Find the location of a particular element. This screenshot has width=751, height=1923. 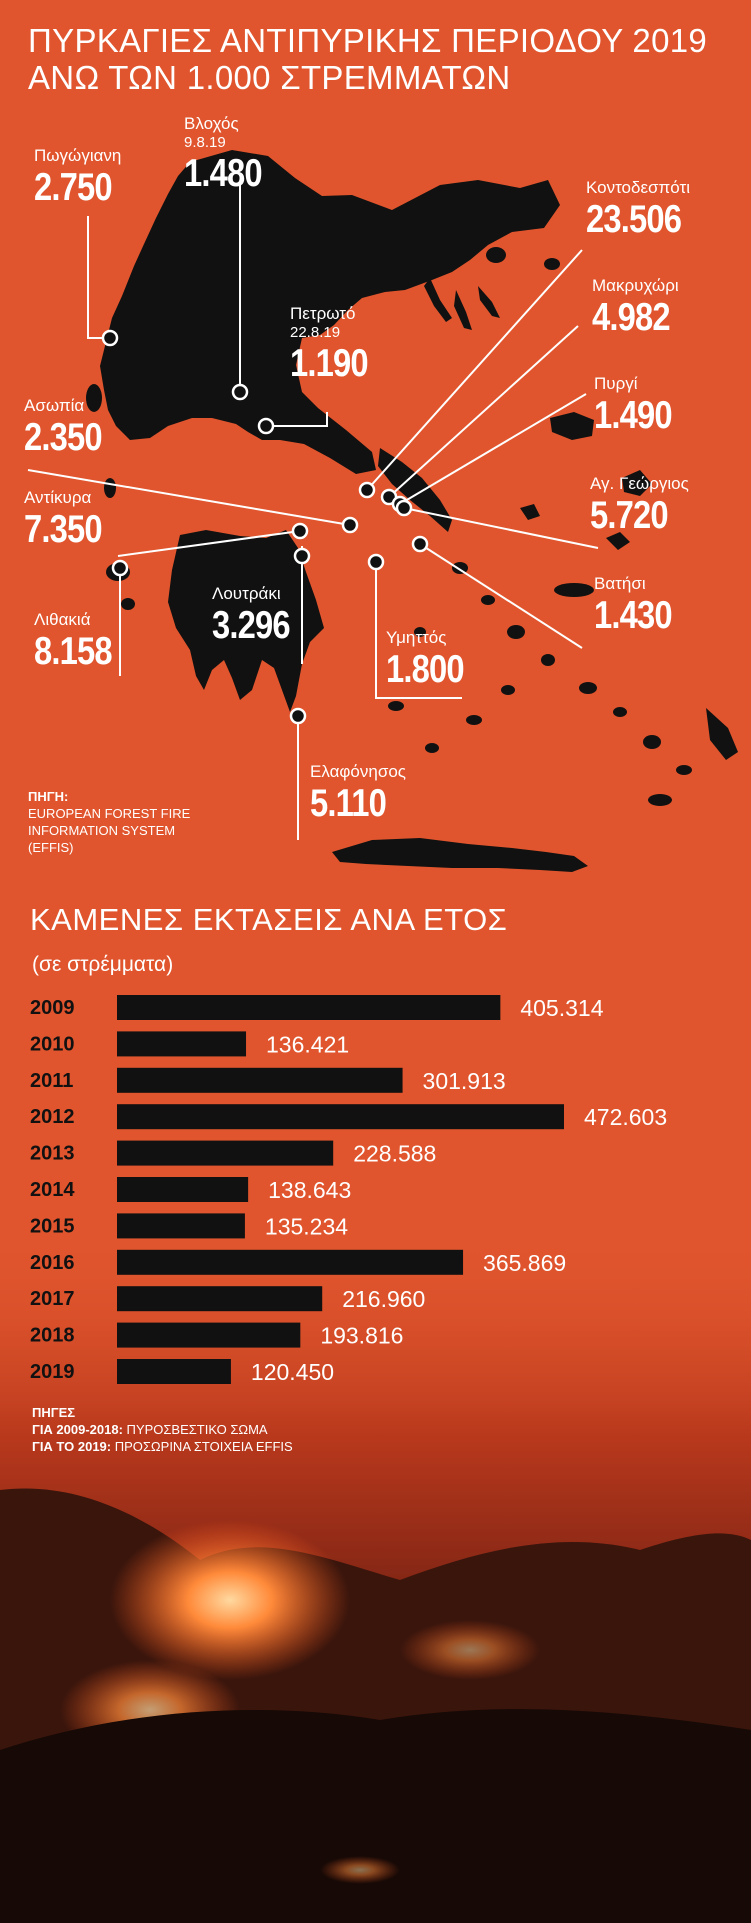

marker-kontodespoti is located at coordinates (367, 490).